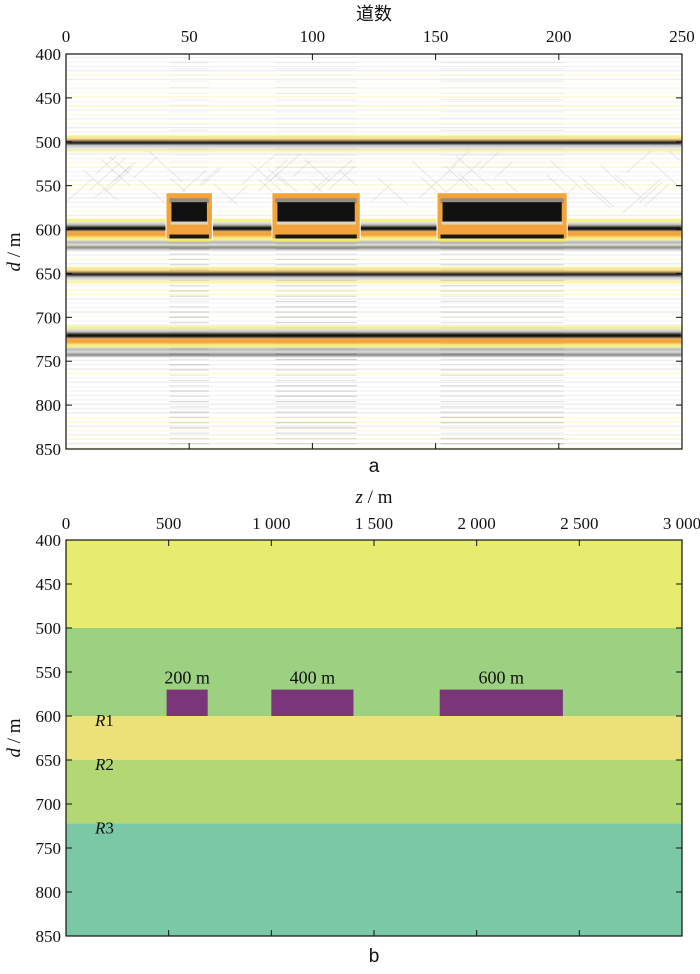 This screenshot has width=700, height=974. What do you see at coordinates (104, 827) in the screenshot?
I see `reflector-tag: R3` at bounding box center [104, 827].